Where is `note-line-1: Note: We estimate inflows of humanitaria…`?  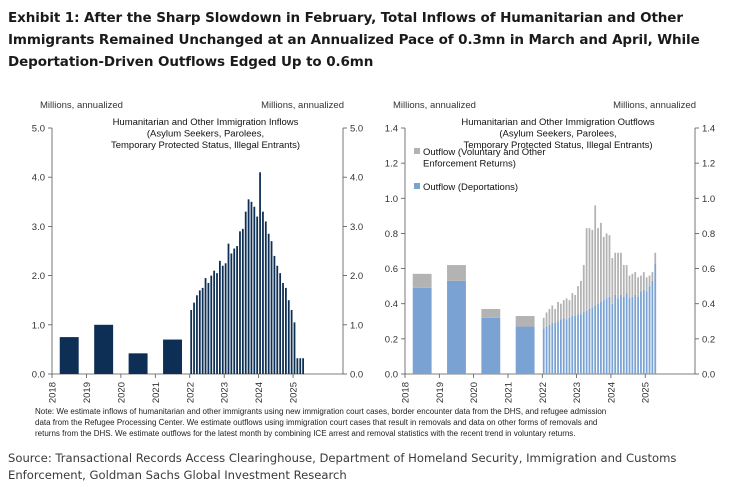 note-line-1: Note: We estimate inflows of humanitaria… is located at coordinates (321, 411).